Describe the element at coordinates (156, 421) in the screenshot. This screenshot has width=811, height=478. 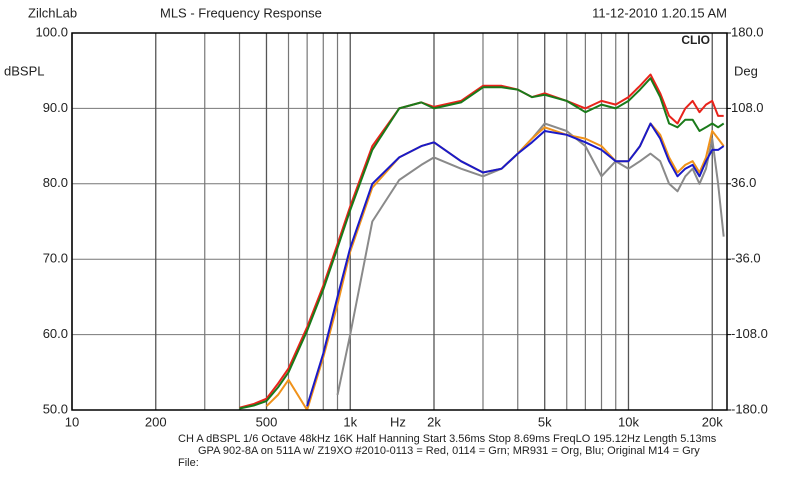
I see `x-tick-label: 200` at that location.